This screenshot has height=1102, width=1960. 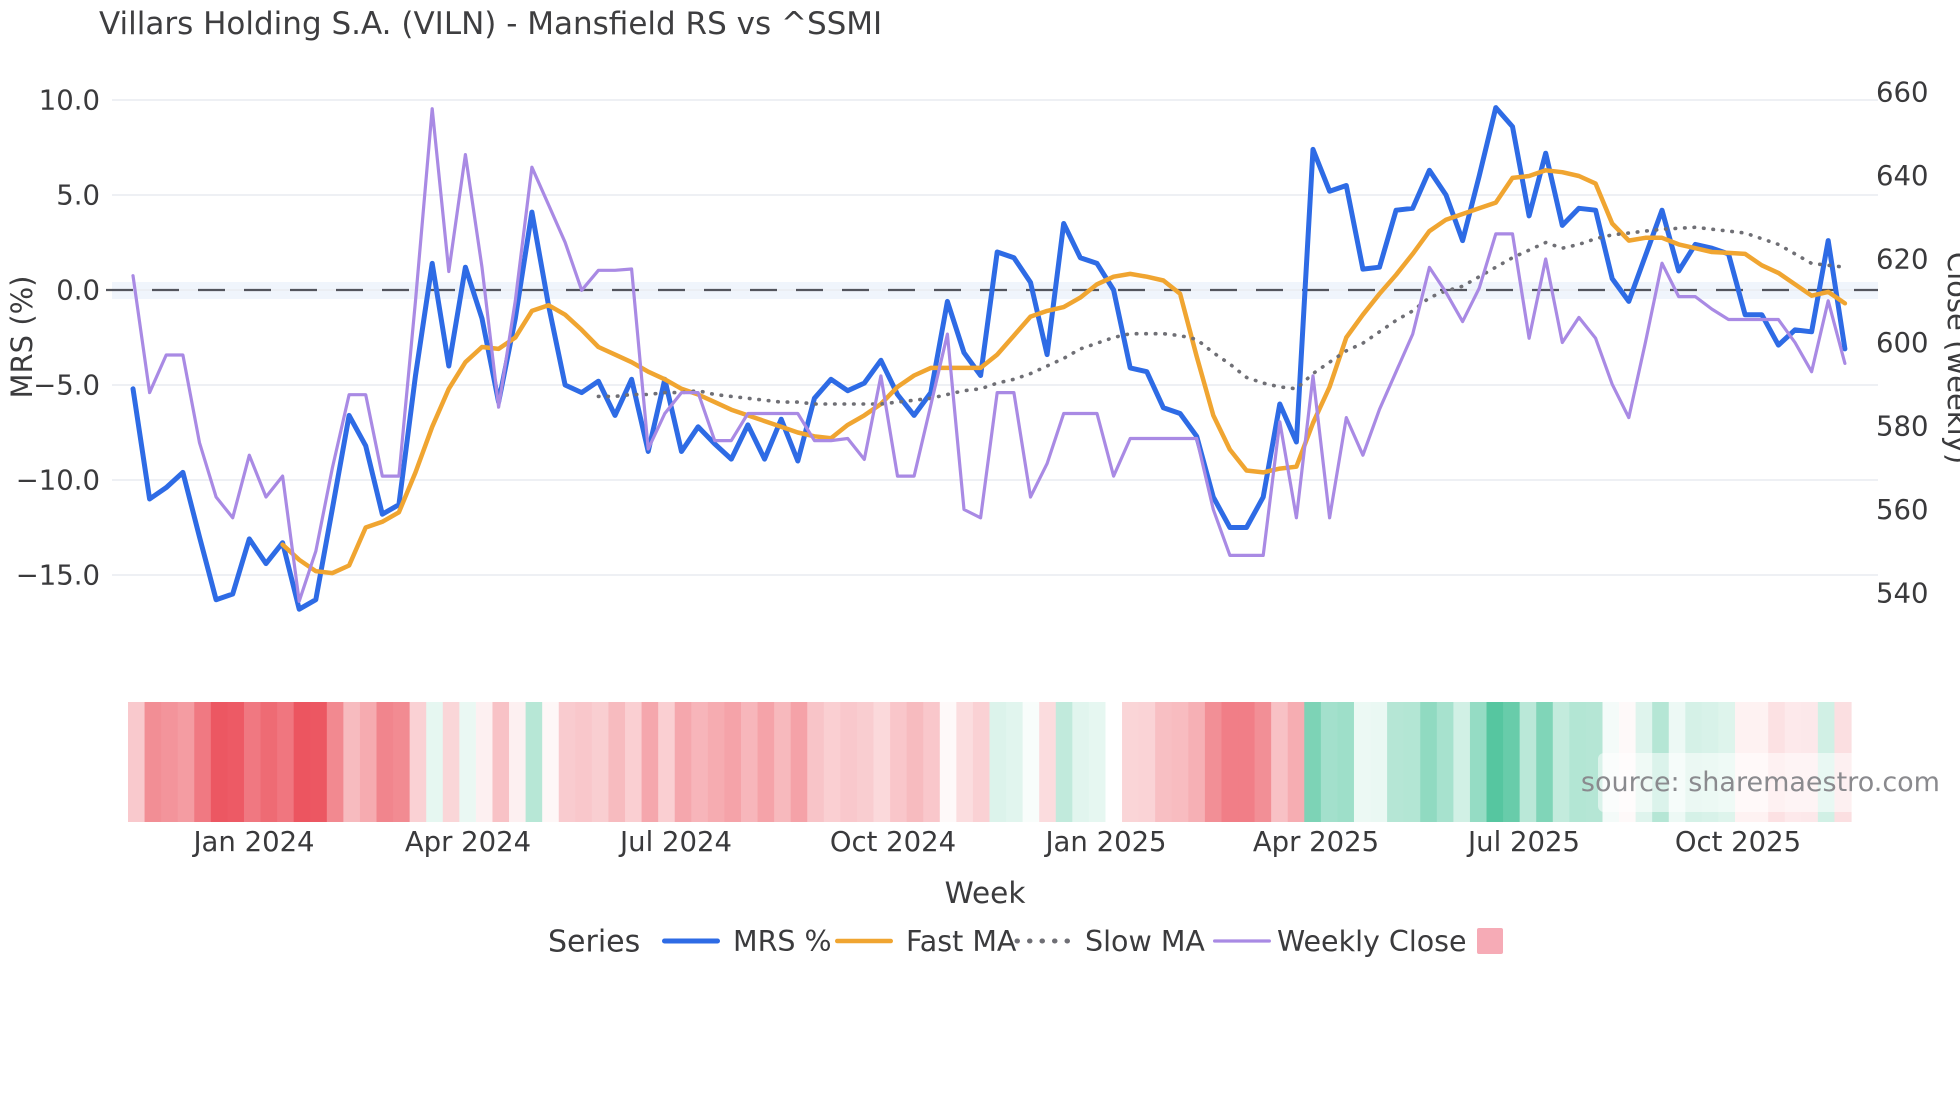 I want to click on x-tick-label: Apr 2024, so click(x=468, y=842).